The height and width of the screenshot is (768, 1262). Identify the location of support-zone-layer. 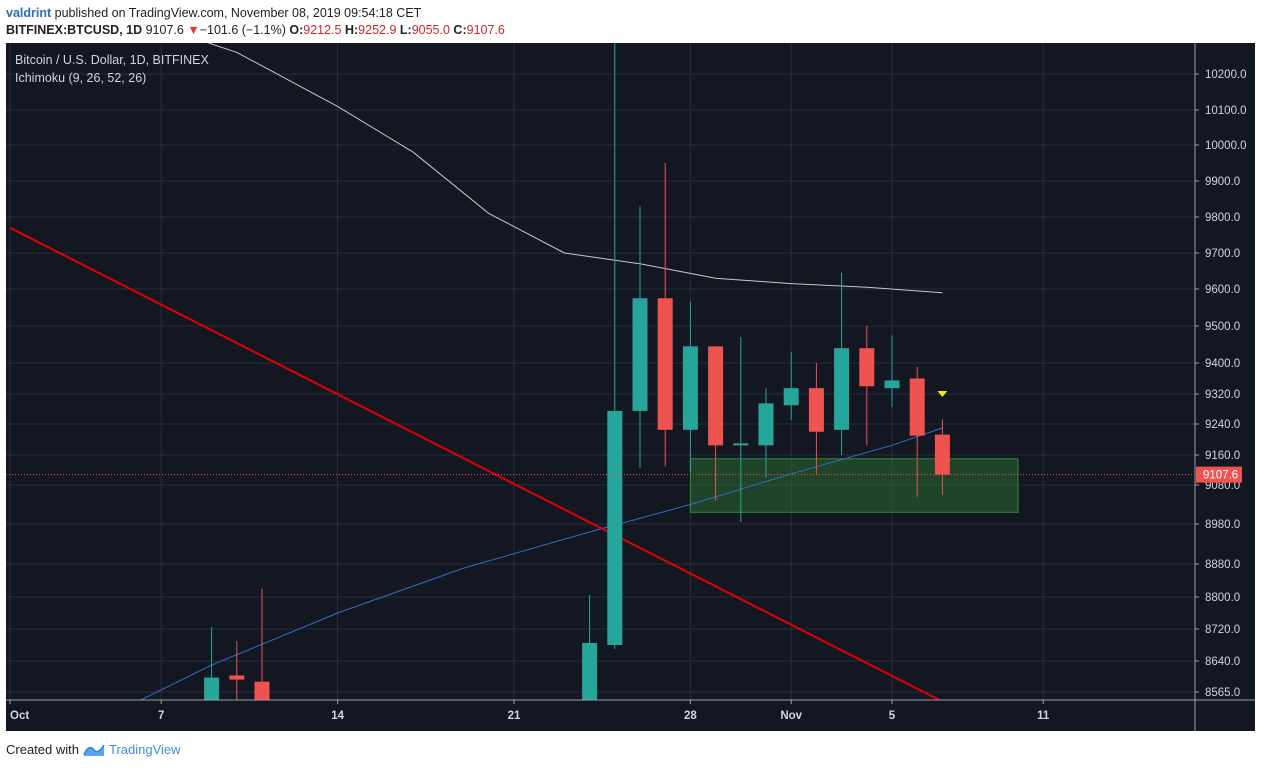
(854, 485).